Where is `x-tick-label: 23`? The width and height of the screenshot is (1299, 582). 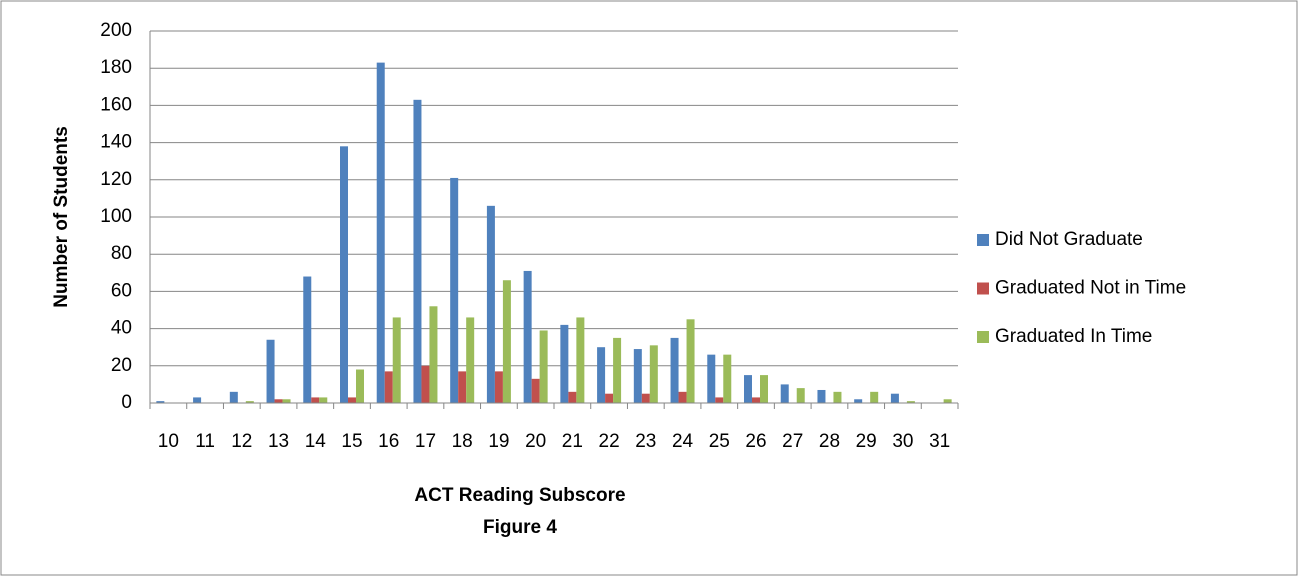
x-tick-label: 23 is located at coordinates (645, 441).